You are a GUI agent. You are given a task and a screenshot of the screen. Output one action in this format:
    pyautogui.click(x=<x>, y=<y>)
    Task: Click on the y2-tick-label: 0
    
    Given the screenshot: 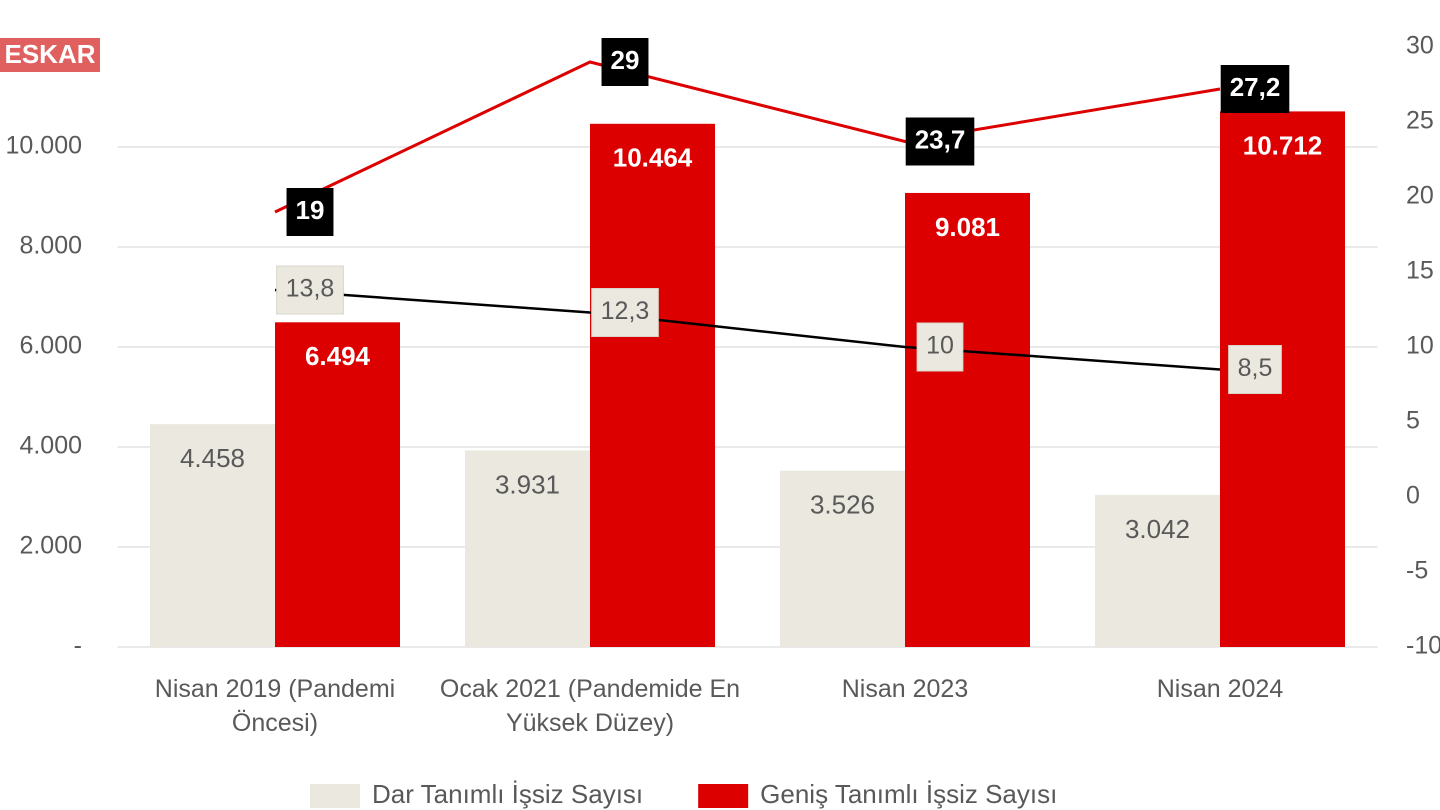 What is the action you would take?
    pyautogui.click(x=1413, y=496)
    